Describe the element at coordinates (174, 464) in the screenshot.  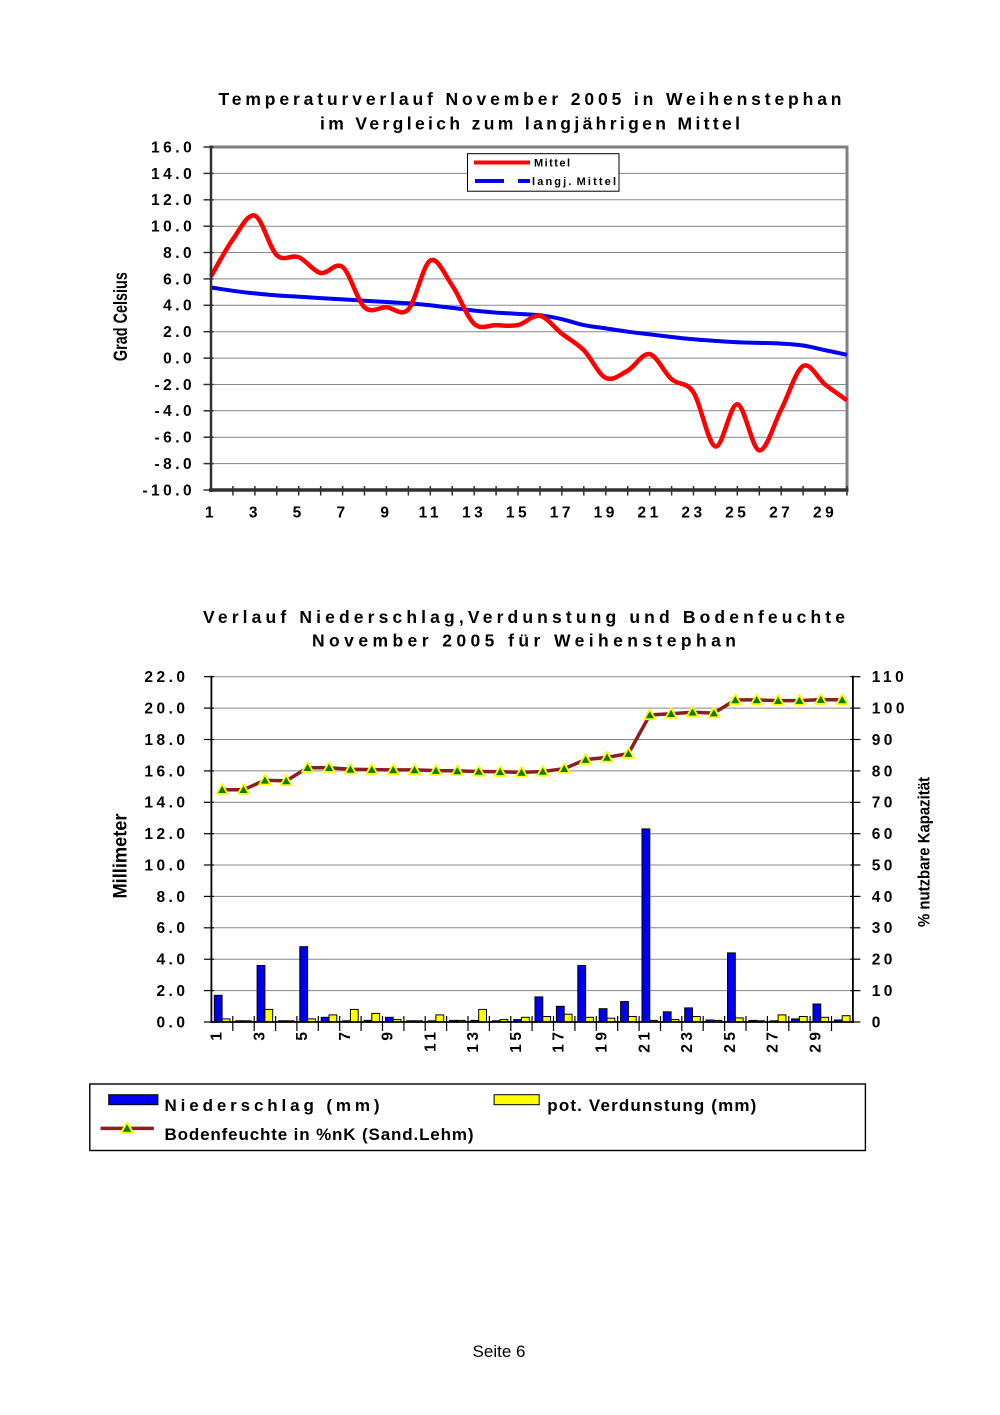
I see `svg-text: -8.0` at that location.